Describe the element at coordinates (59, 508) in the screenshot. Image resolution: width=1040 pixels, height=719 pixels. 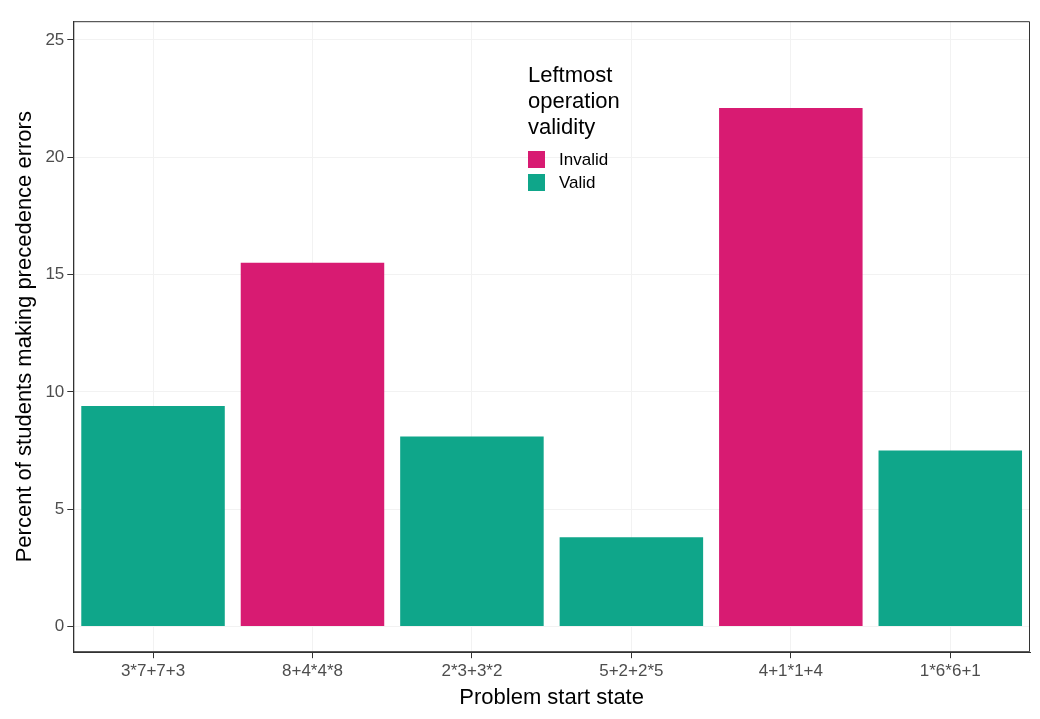
I see `y-tick-label: 5` at that location.